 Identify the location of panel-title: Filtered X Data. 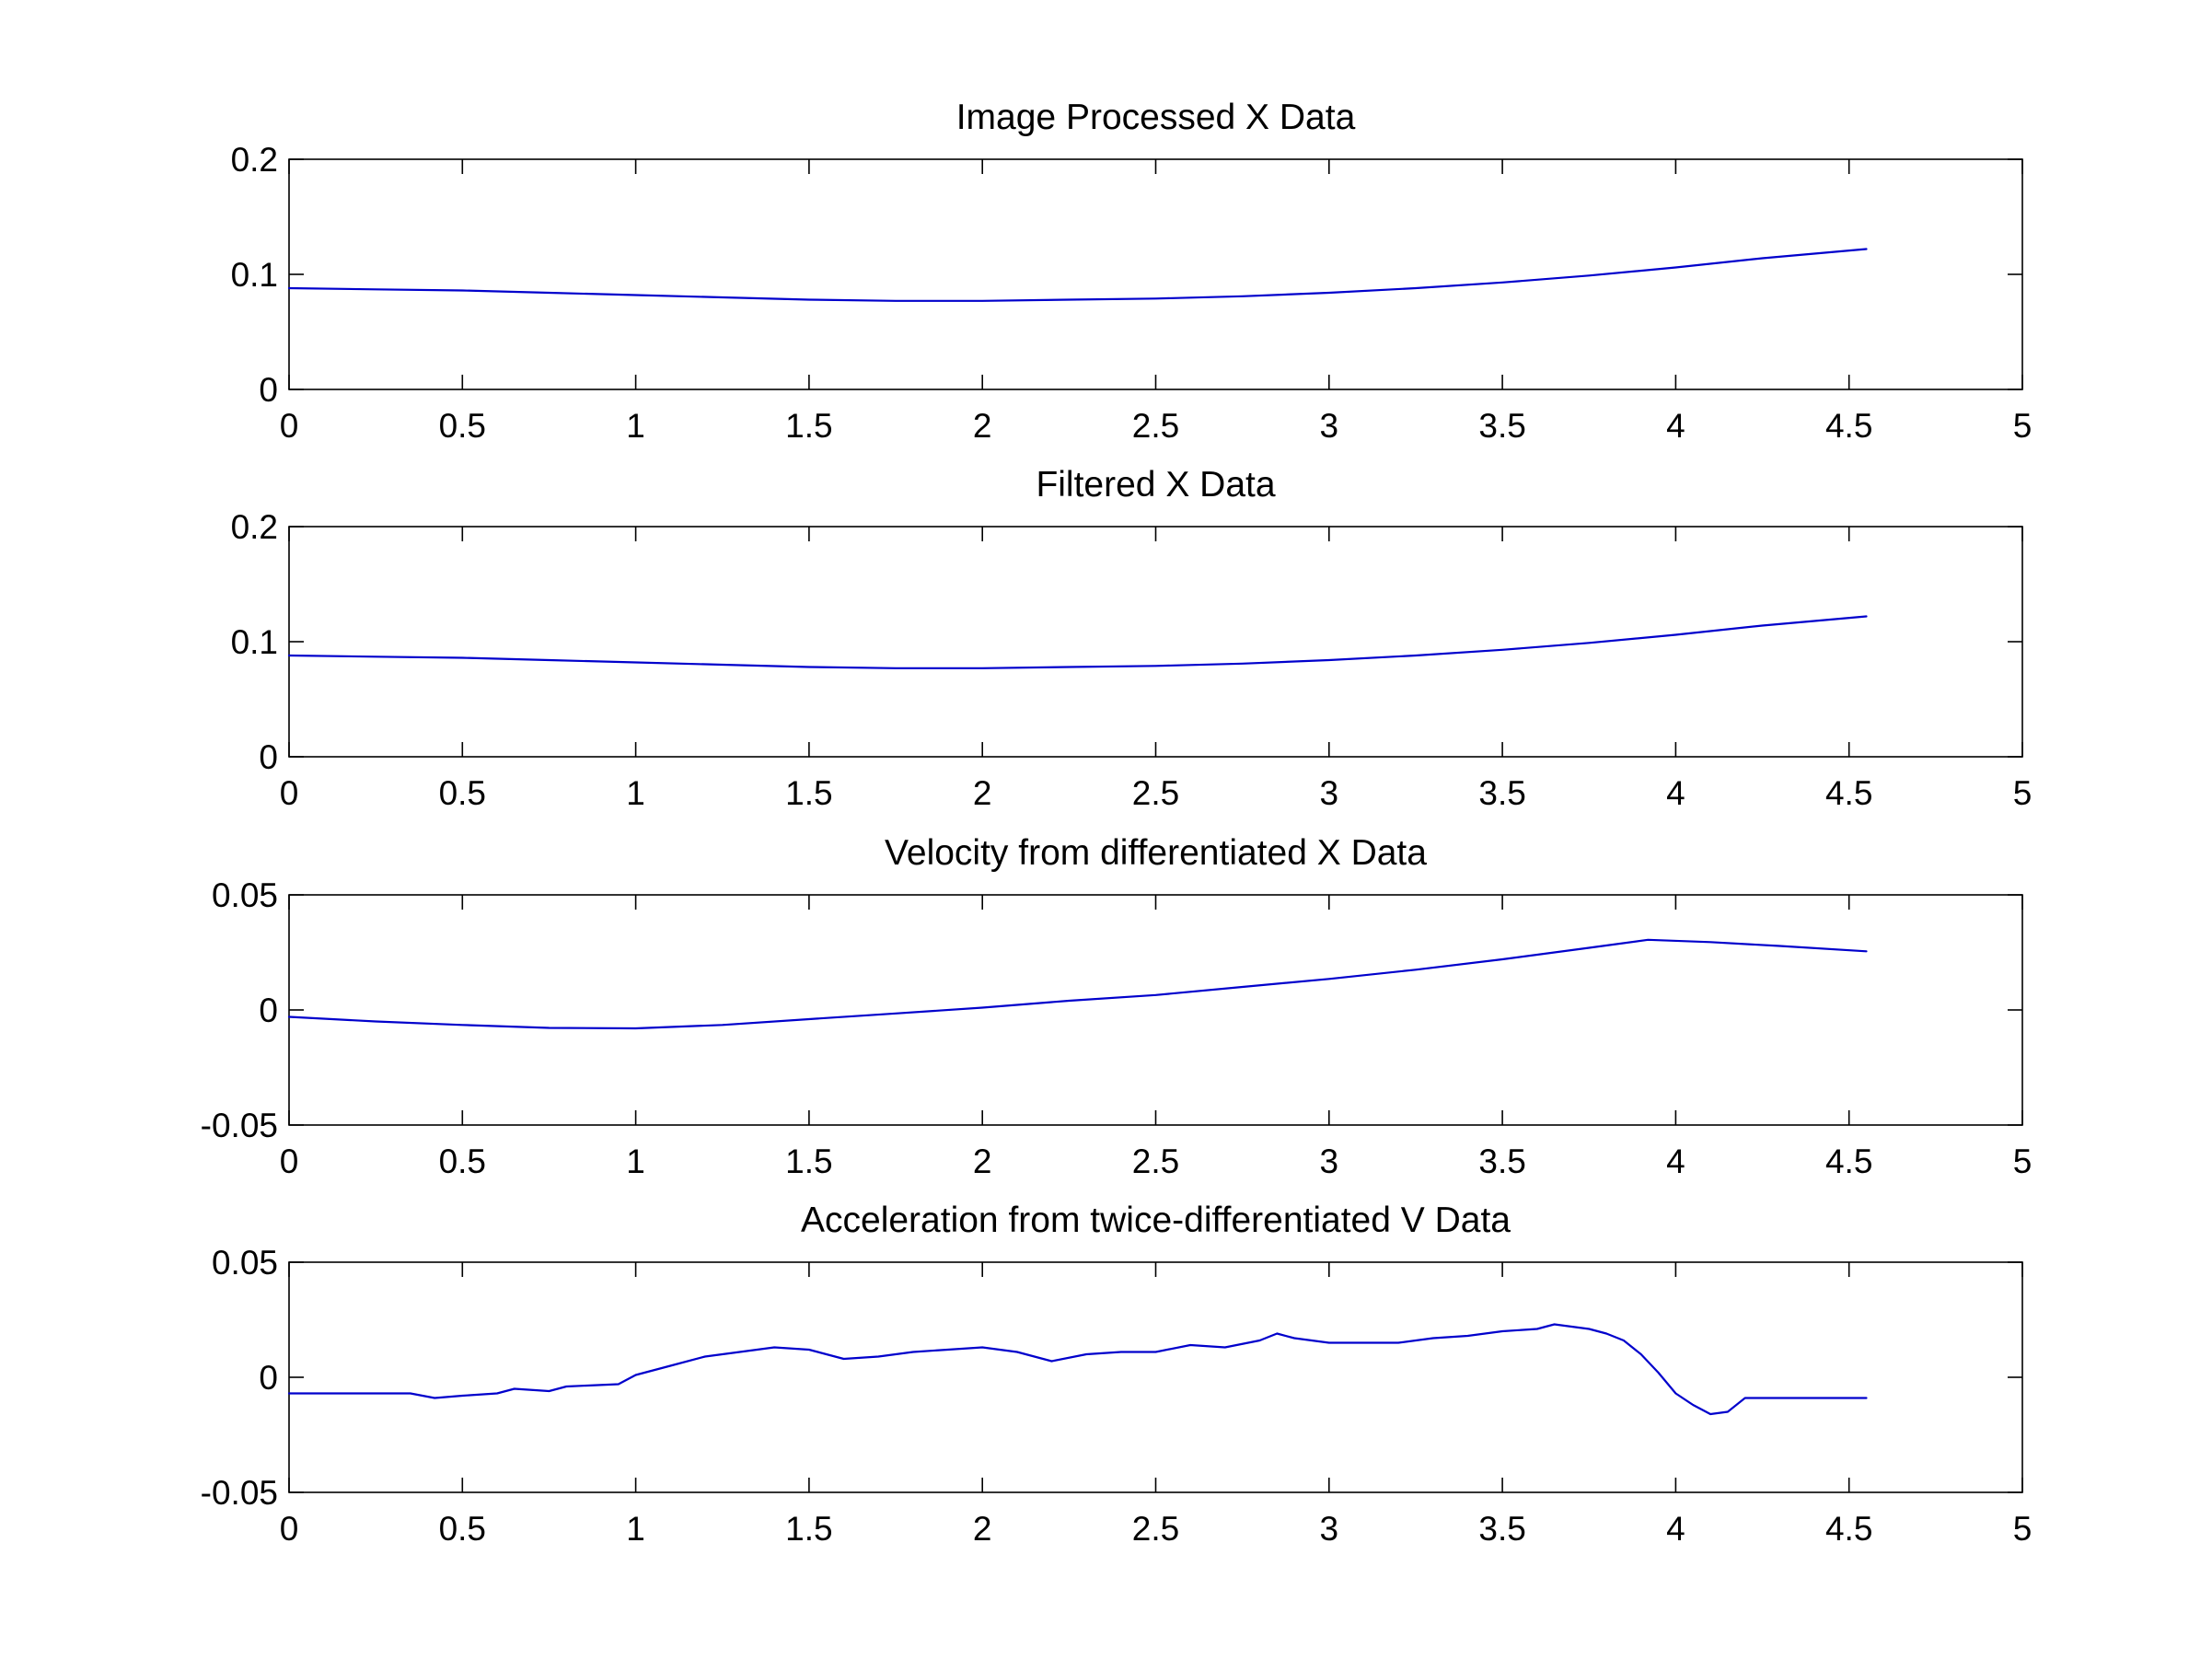
(1155, 485).